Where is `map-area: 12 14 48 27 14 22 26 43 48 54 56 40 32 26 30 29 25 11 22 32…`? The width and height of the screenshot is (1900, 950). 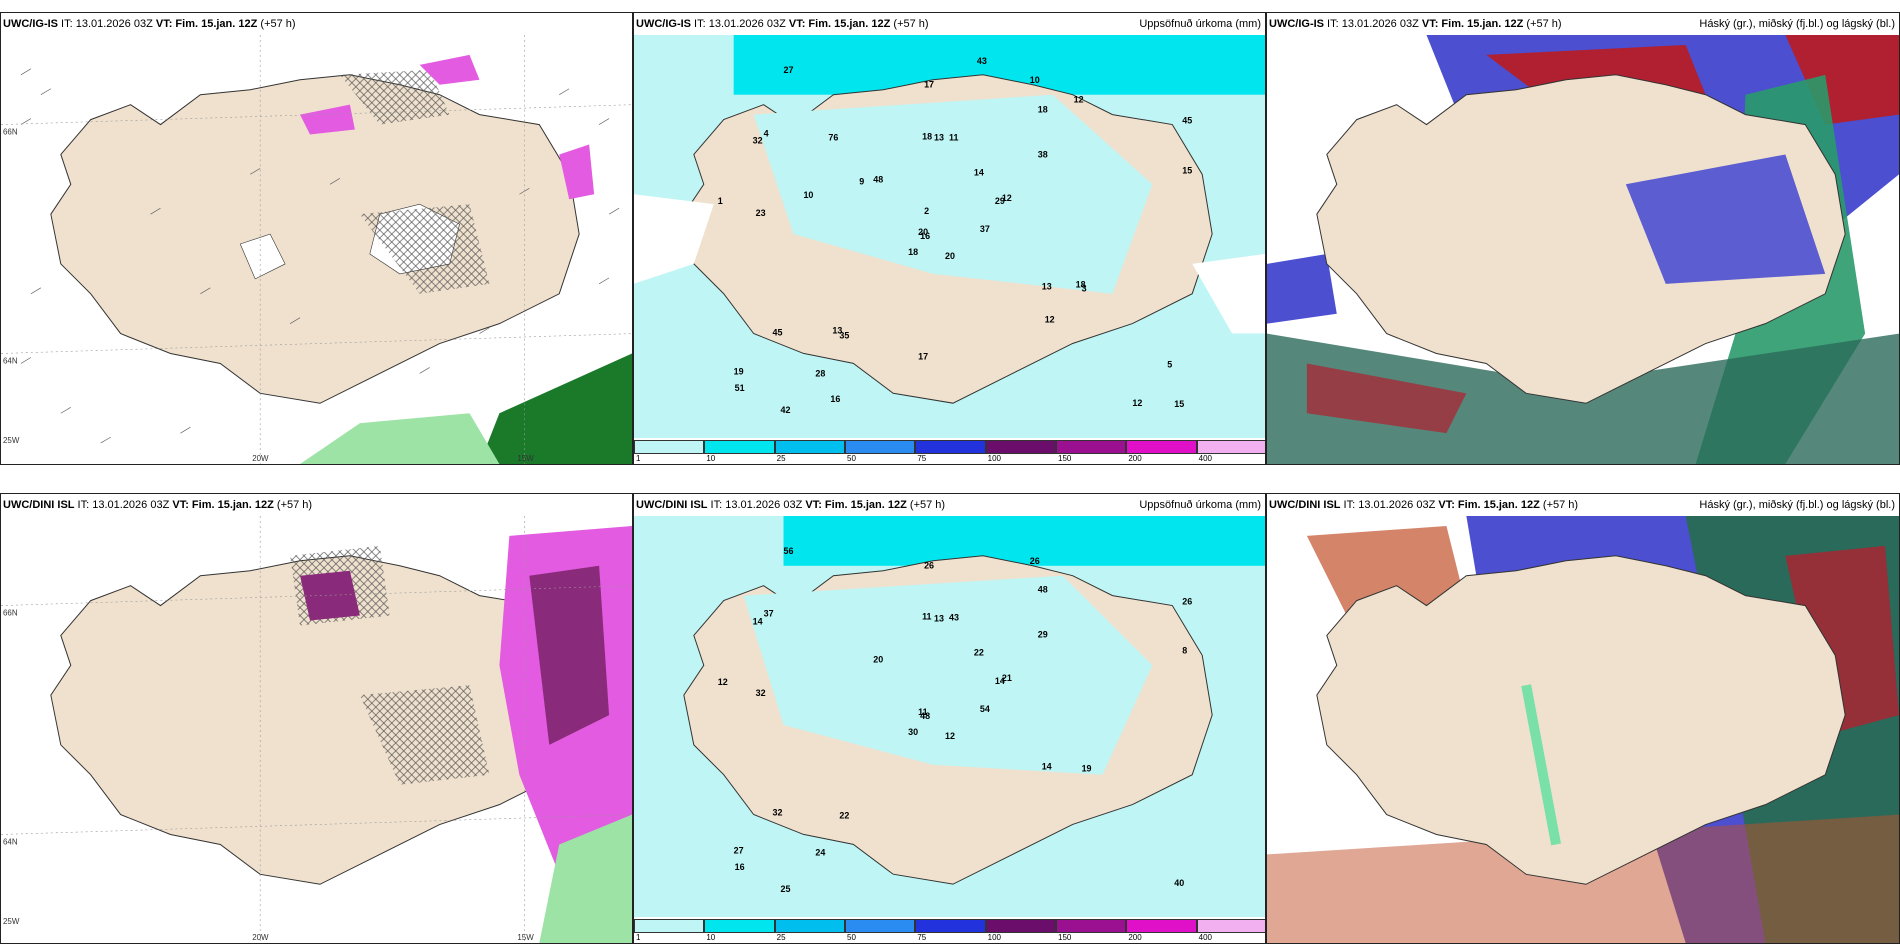
map-area: 12 14 48 27 14 22 26 43 48 54 56 40 32 26 30 29 25 11 22 32… is located at coordinates (949, 716).